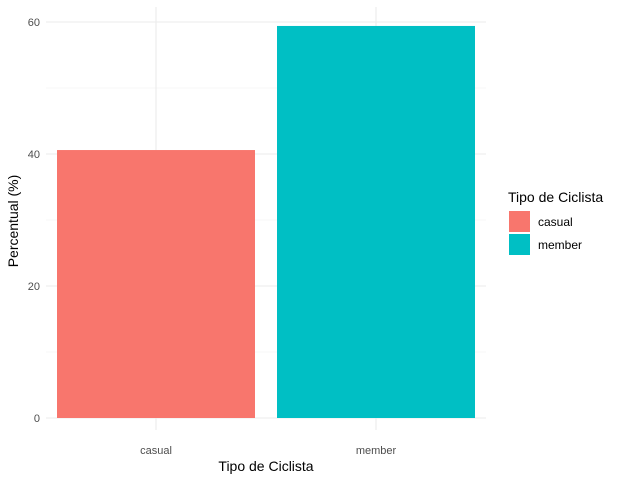  Describe the element at coordinates (268, 451) in the screenshot. I see `x-axis-ticks: casual member` at that location.